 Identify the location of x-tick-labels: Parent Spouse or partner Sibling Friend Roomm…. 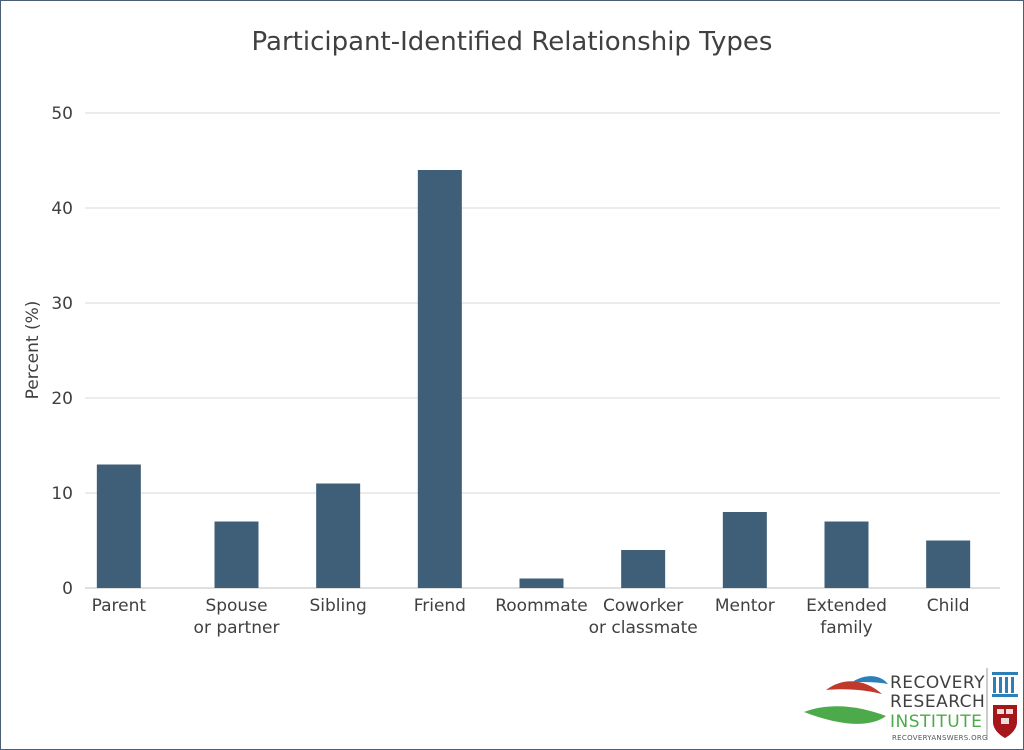
(531, 617).